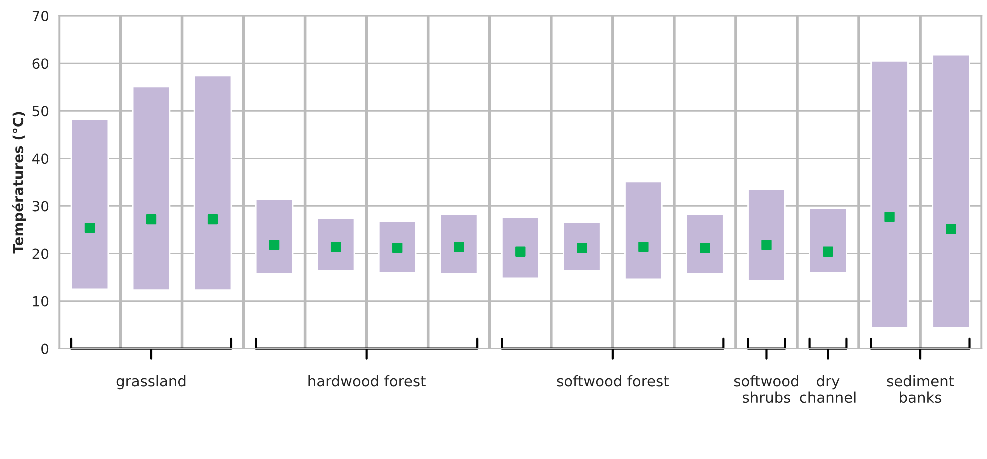  I want to click on text: grassland, so click(151, 382).